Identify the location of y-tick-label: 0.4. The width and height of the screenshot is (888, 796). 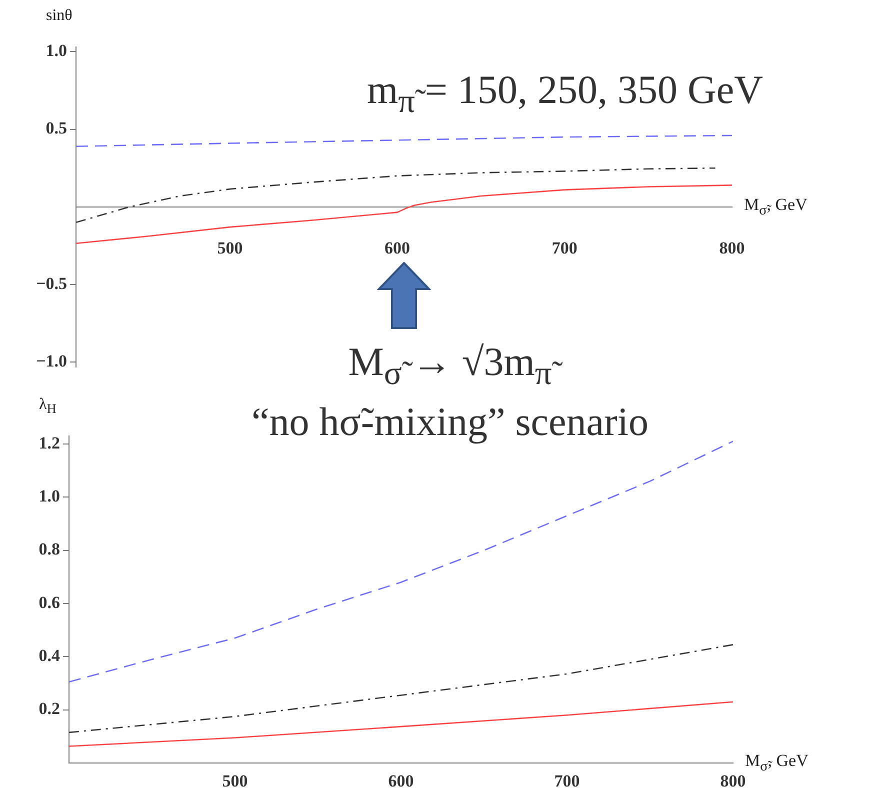
(49, 656).